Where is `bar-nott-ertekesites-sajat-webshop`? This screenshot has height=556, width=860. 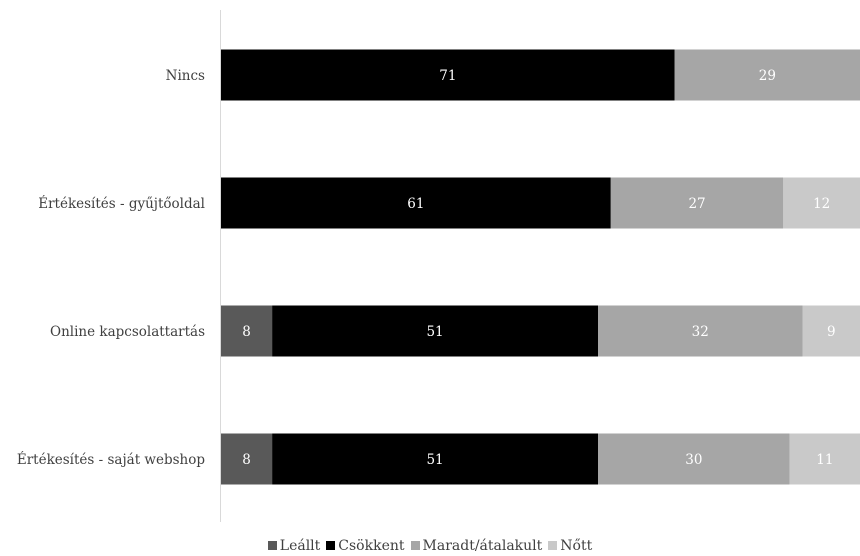
bar-nott-ertekesites-sajat-webshop is located at coordinates (824, 459).